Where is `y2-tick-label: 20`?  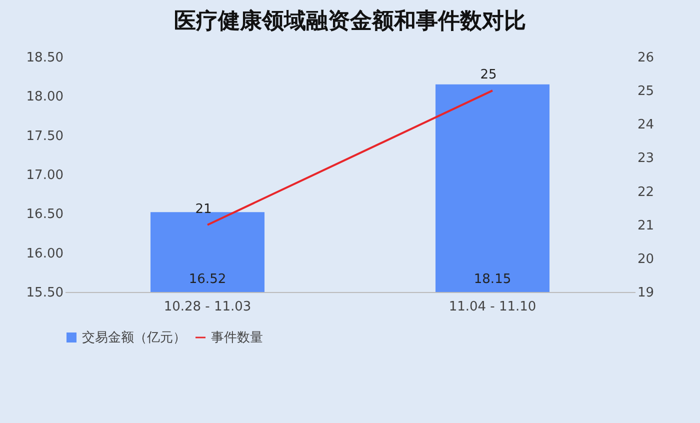 y2-tick-label: 20 is located at coordinates (646, 259).